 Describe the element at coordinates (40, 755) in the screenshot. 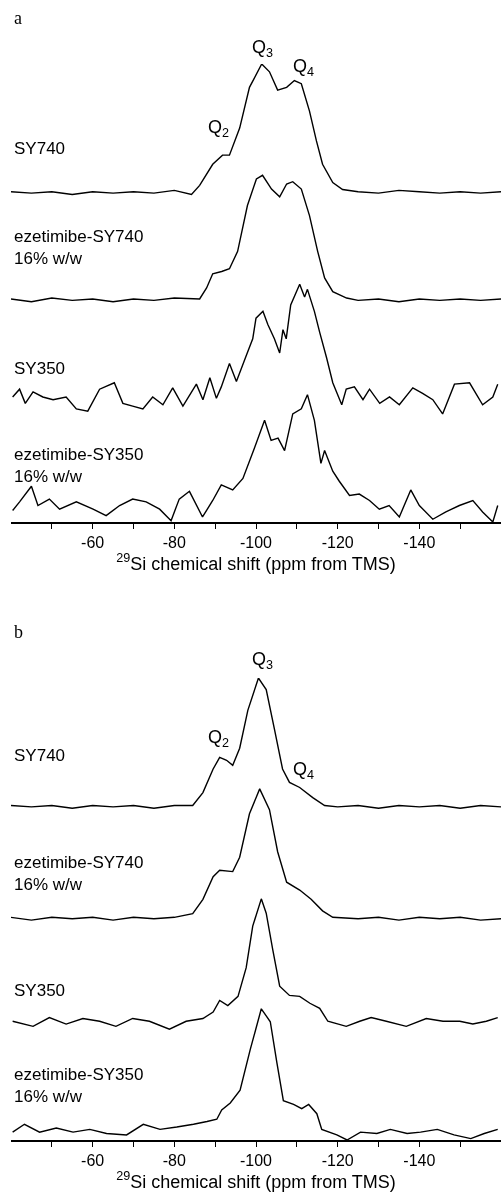

I see `text: SY740` at that location.